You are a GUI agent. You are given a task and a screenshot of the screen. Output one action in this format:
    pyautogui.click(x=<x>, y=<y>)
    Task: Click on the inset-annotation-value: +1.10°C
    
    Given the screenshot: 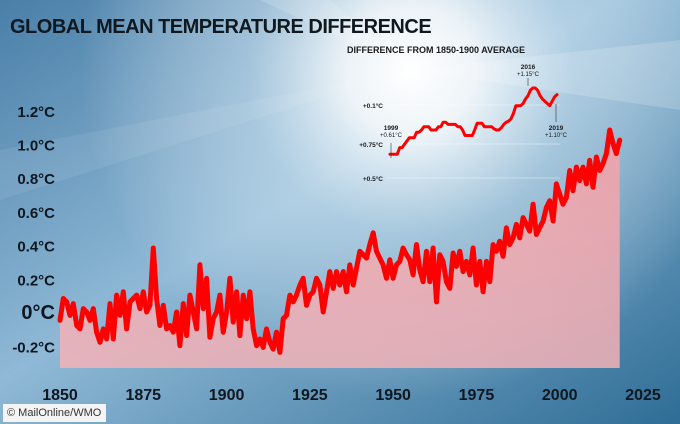 What is the action you would take?
    pyautogui.click(x=556, y=136)
    